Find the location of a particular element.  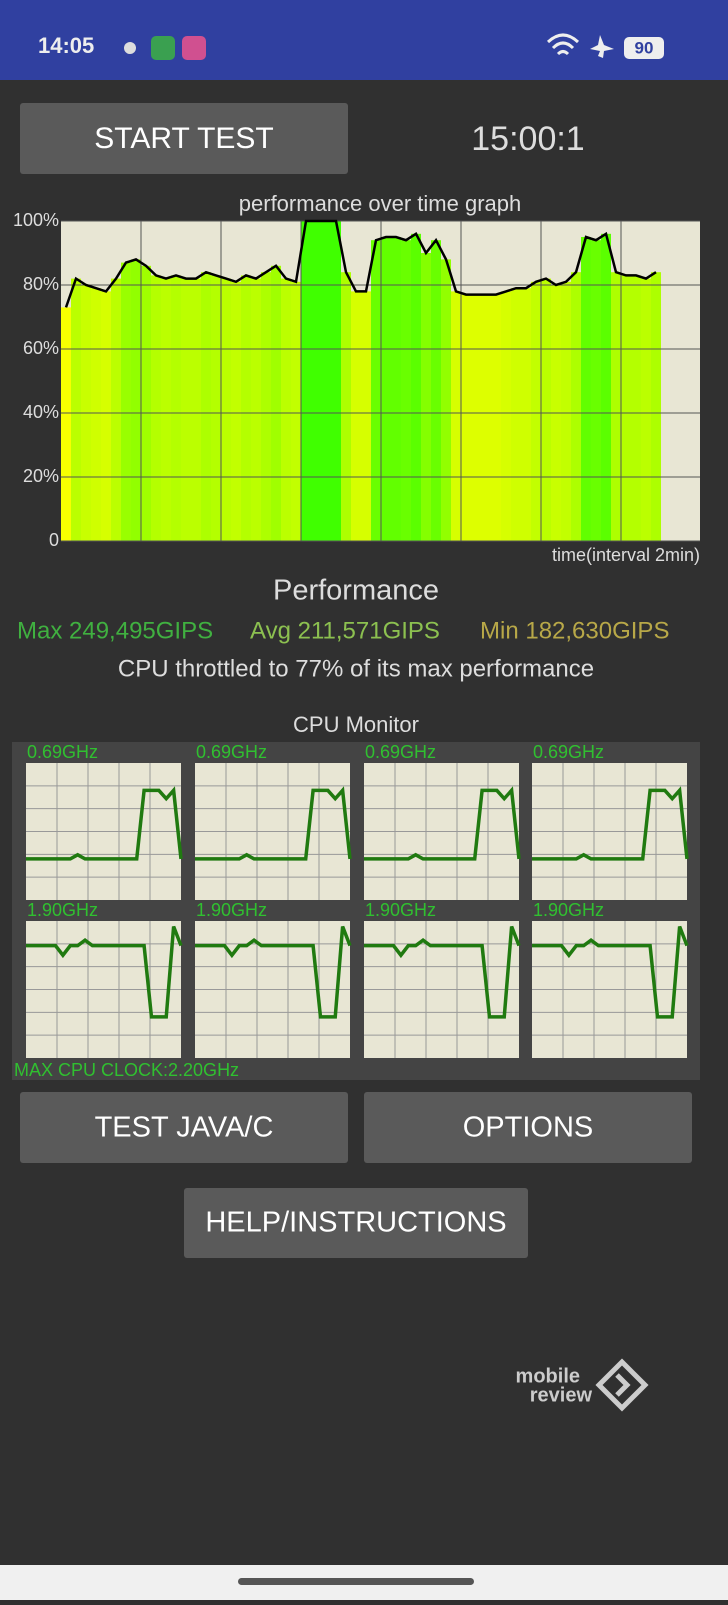

wifi-icon is located at coordinates (563, 44).